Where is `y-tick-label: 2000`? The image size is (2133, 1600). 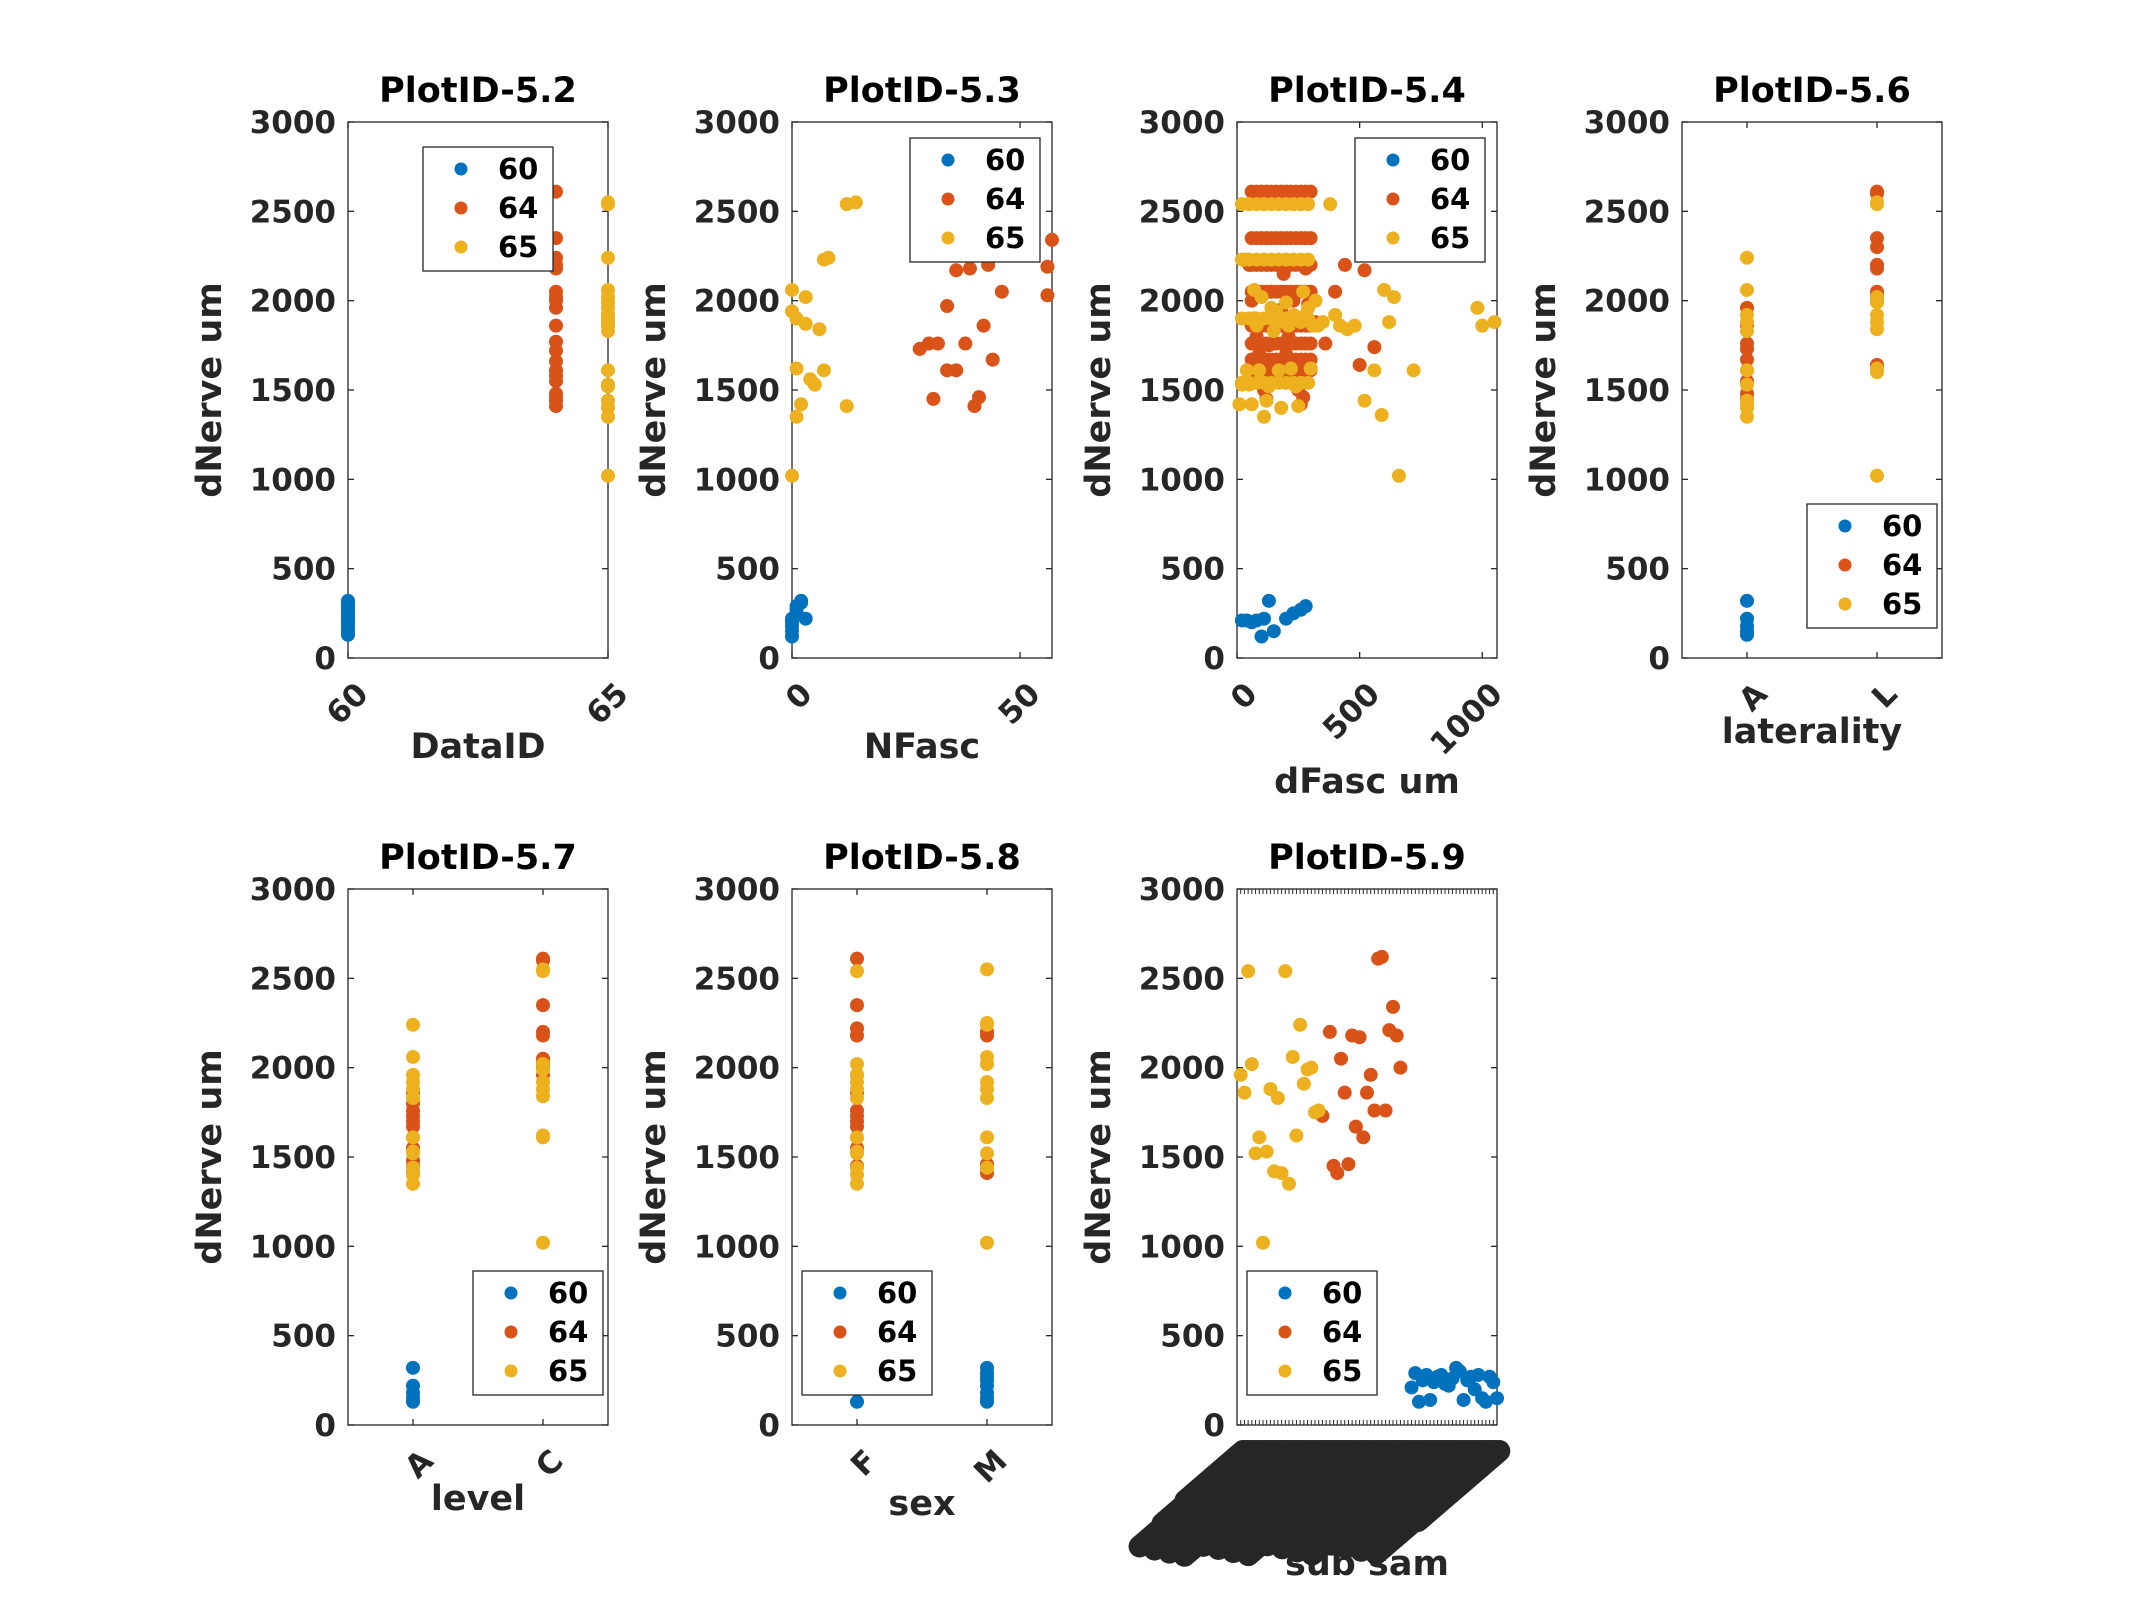 y-tick-label: 2000 is located at coordinates (1182, 1069).